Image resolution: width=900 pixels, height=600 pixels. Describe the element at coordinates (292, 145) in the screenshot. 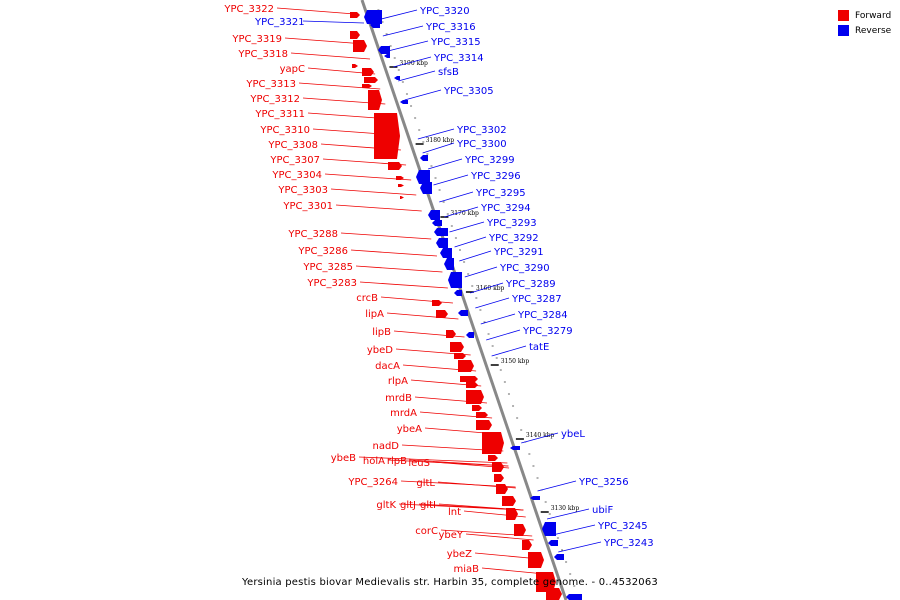

I see `forward-gene-label: YPC_3308` at that location.